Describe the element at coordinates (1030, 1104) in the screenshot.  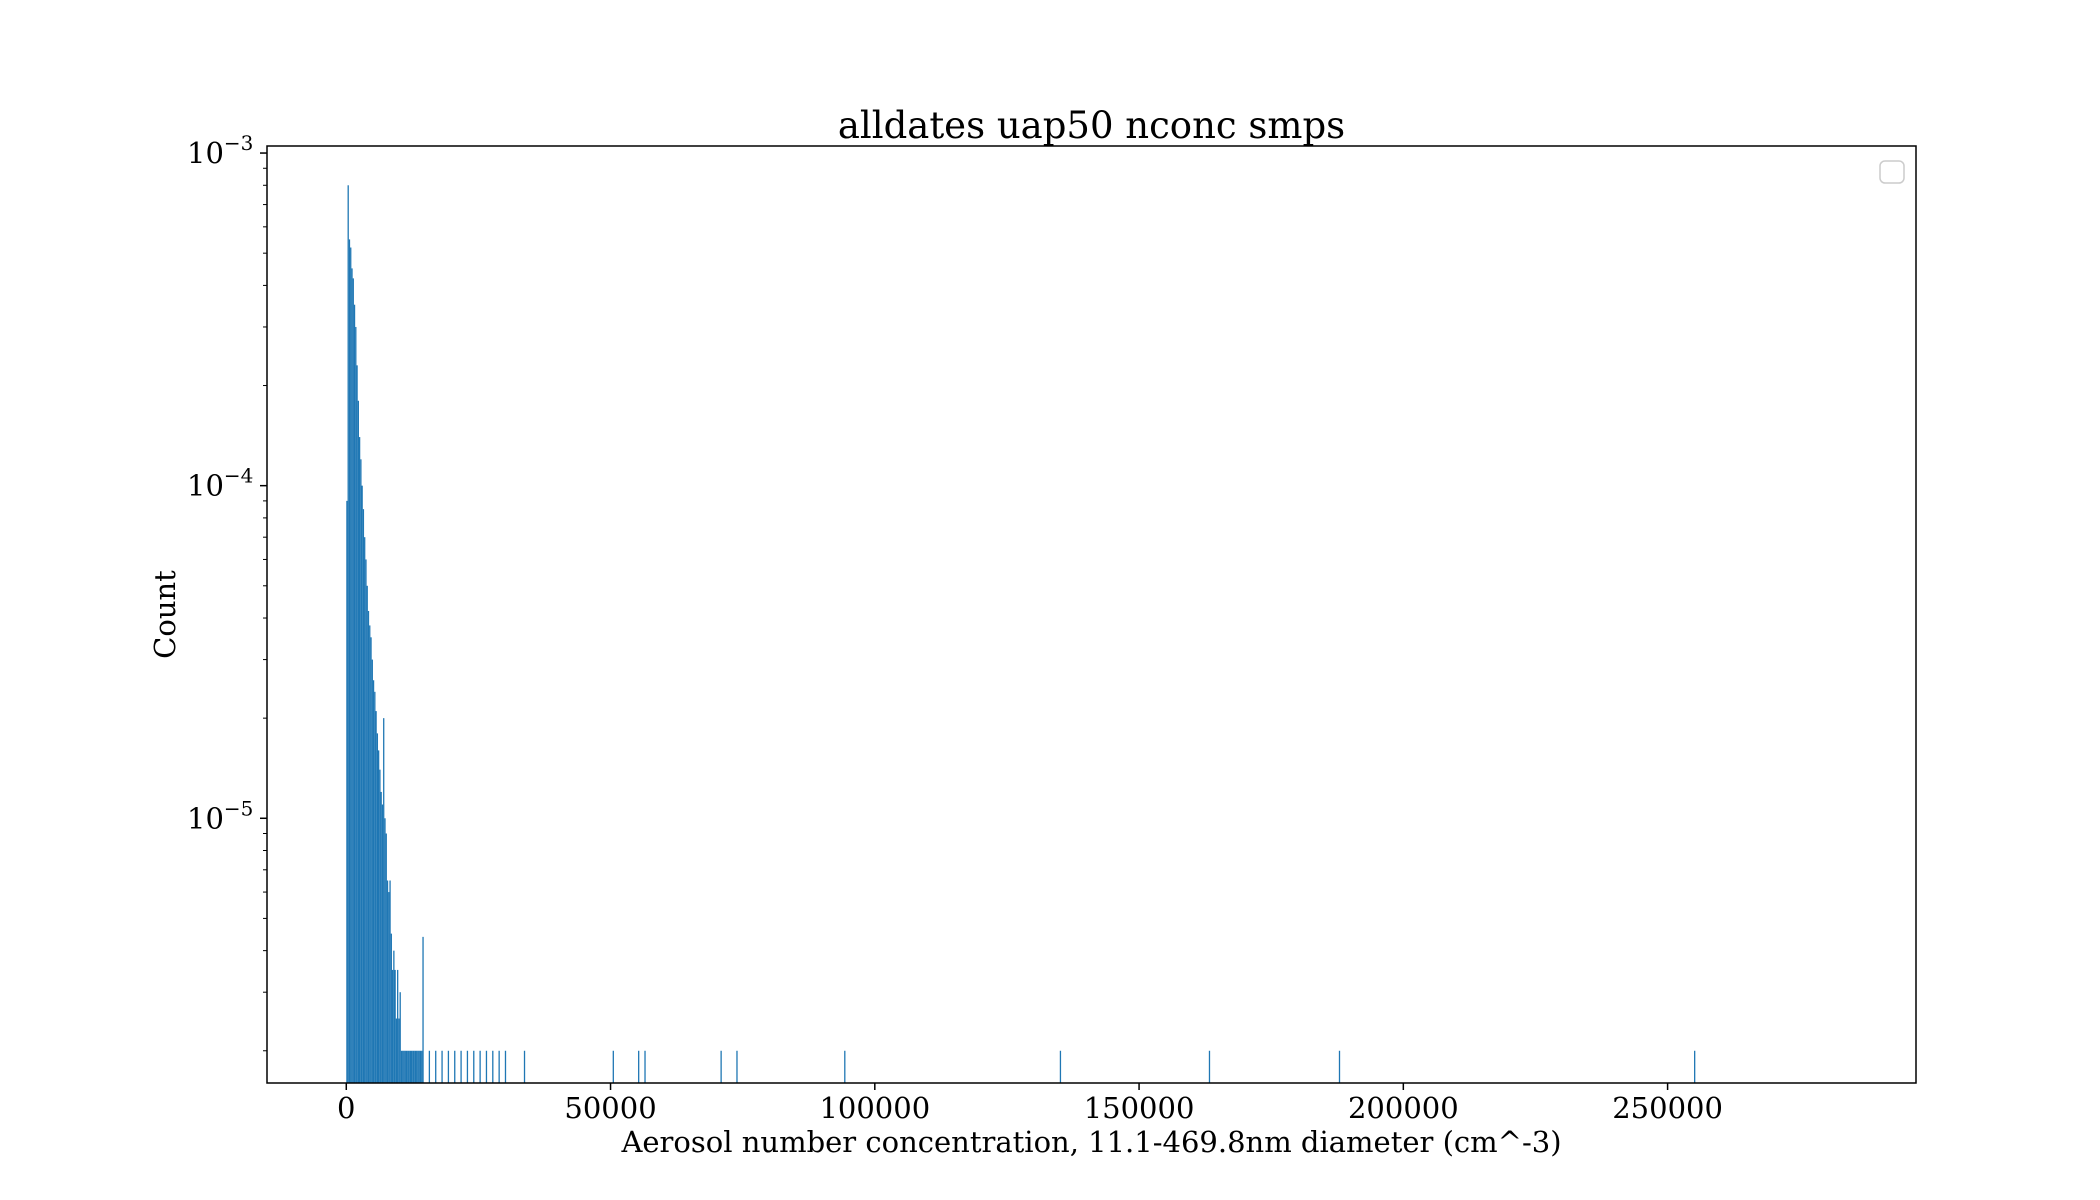
I see `x-axis-ticks: 0 50000 100000 150000 200000 250000` at that location.